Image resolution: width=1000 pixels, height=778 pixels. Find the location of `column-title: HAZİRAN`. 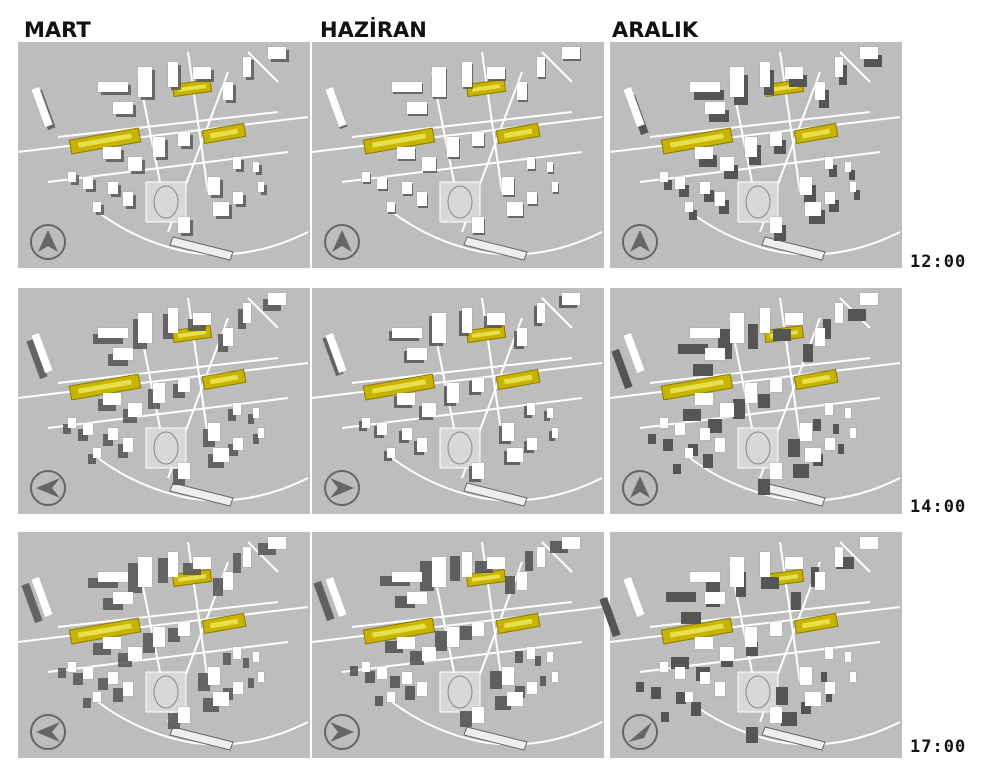

column-title: HAZİRAN is located at coordinates (373, 30).